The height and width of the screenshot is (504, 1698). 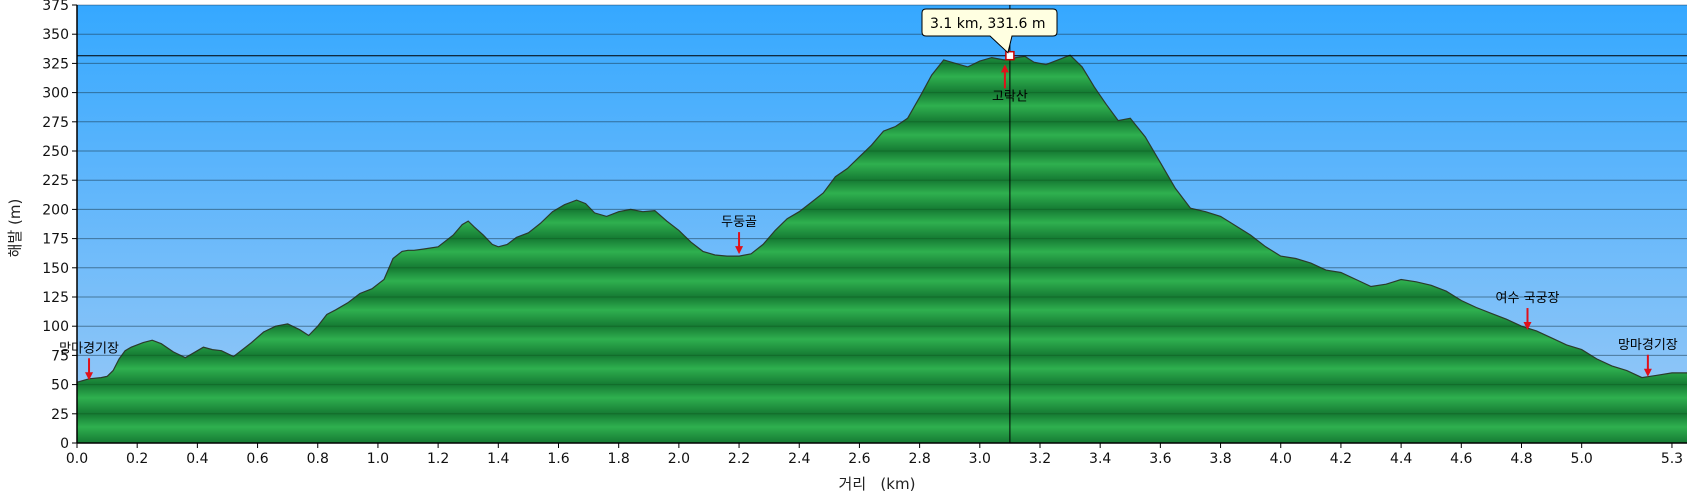 What do you see at coordinates (1672, 459) in the screenshot?
I see `x-tick-label: 5.3` at bounding box center [1672, 459].